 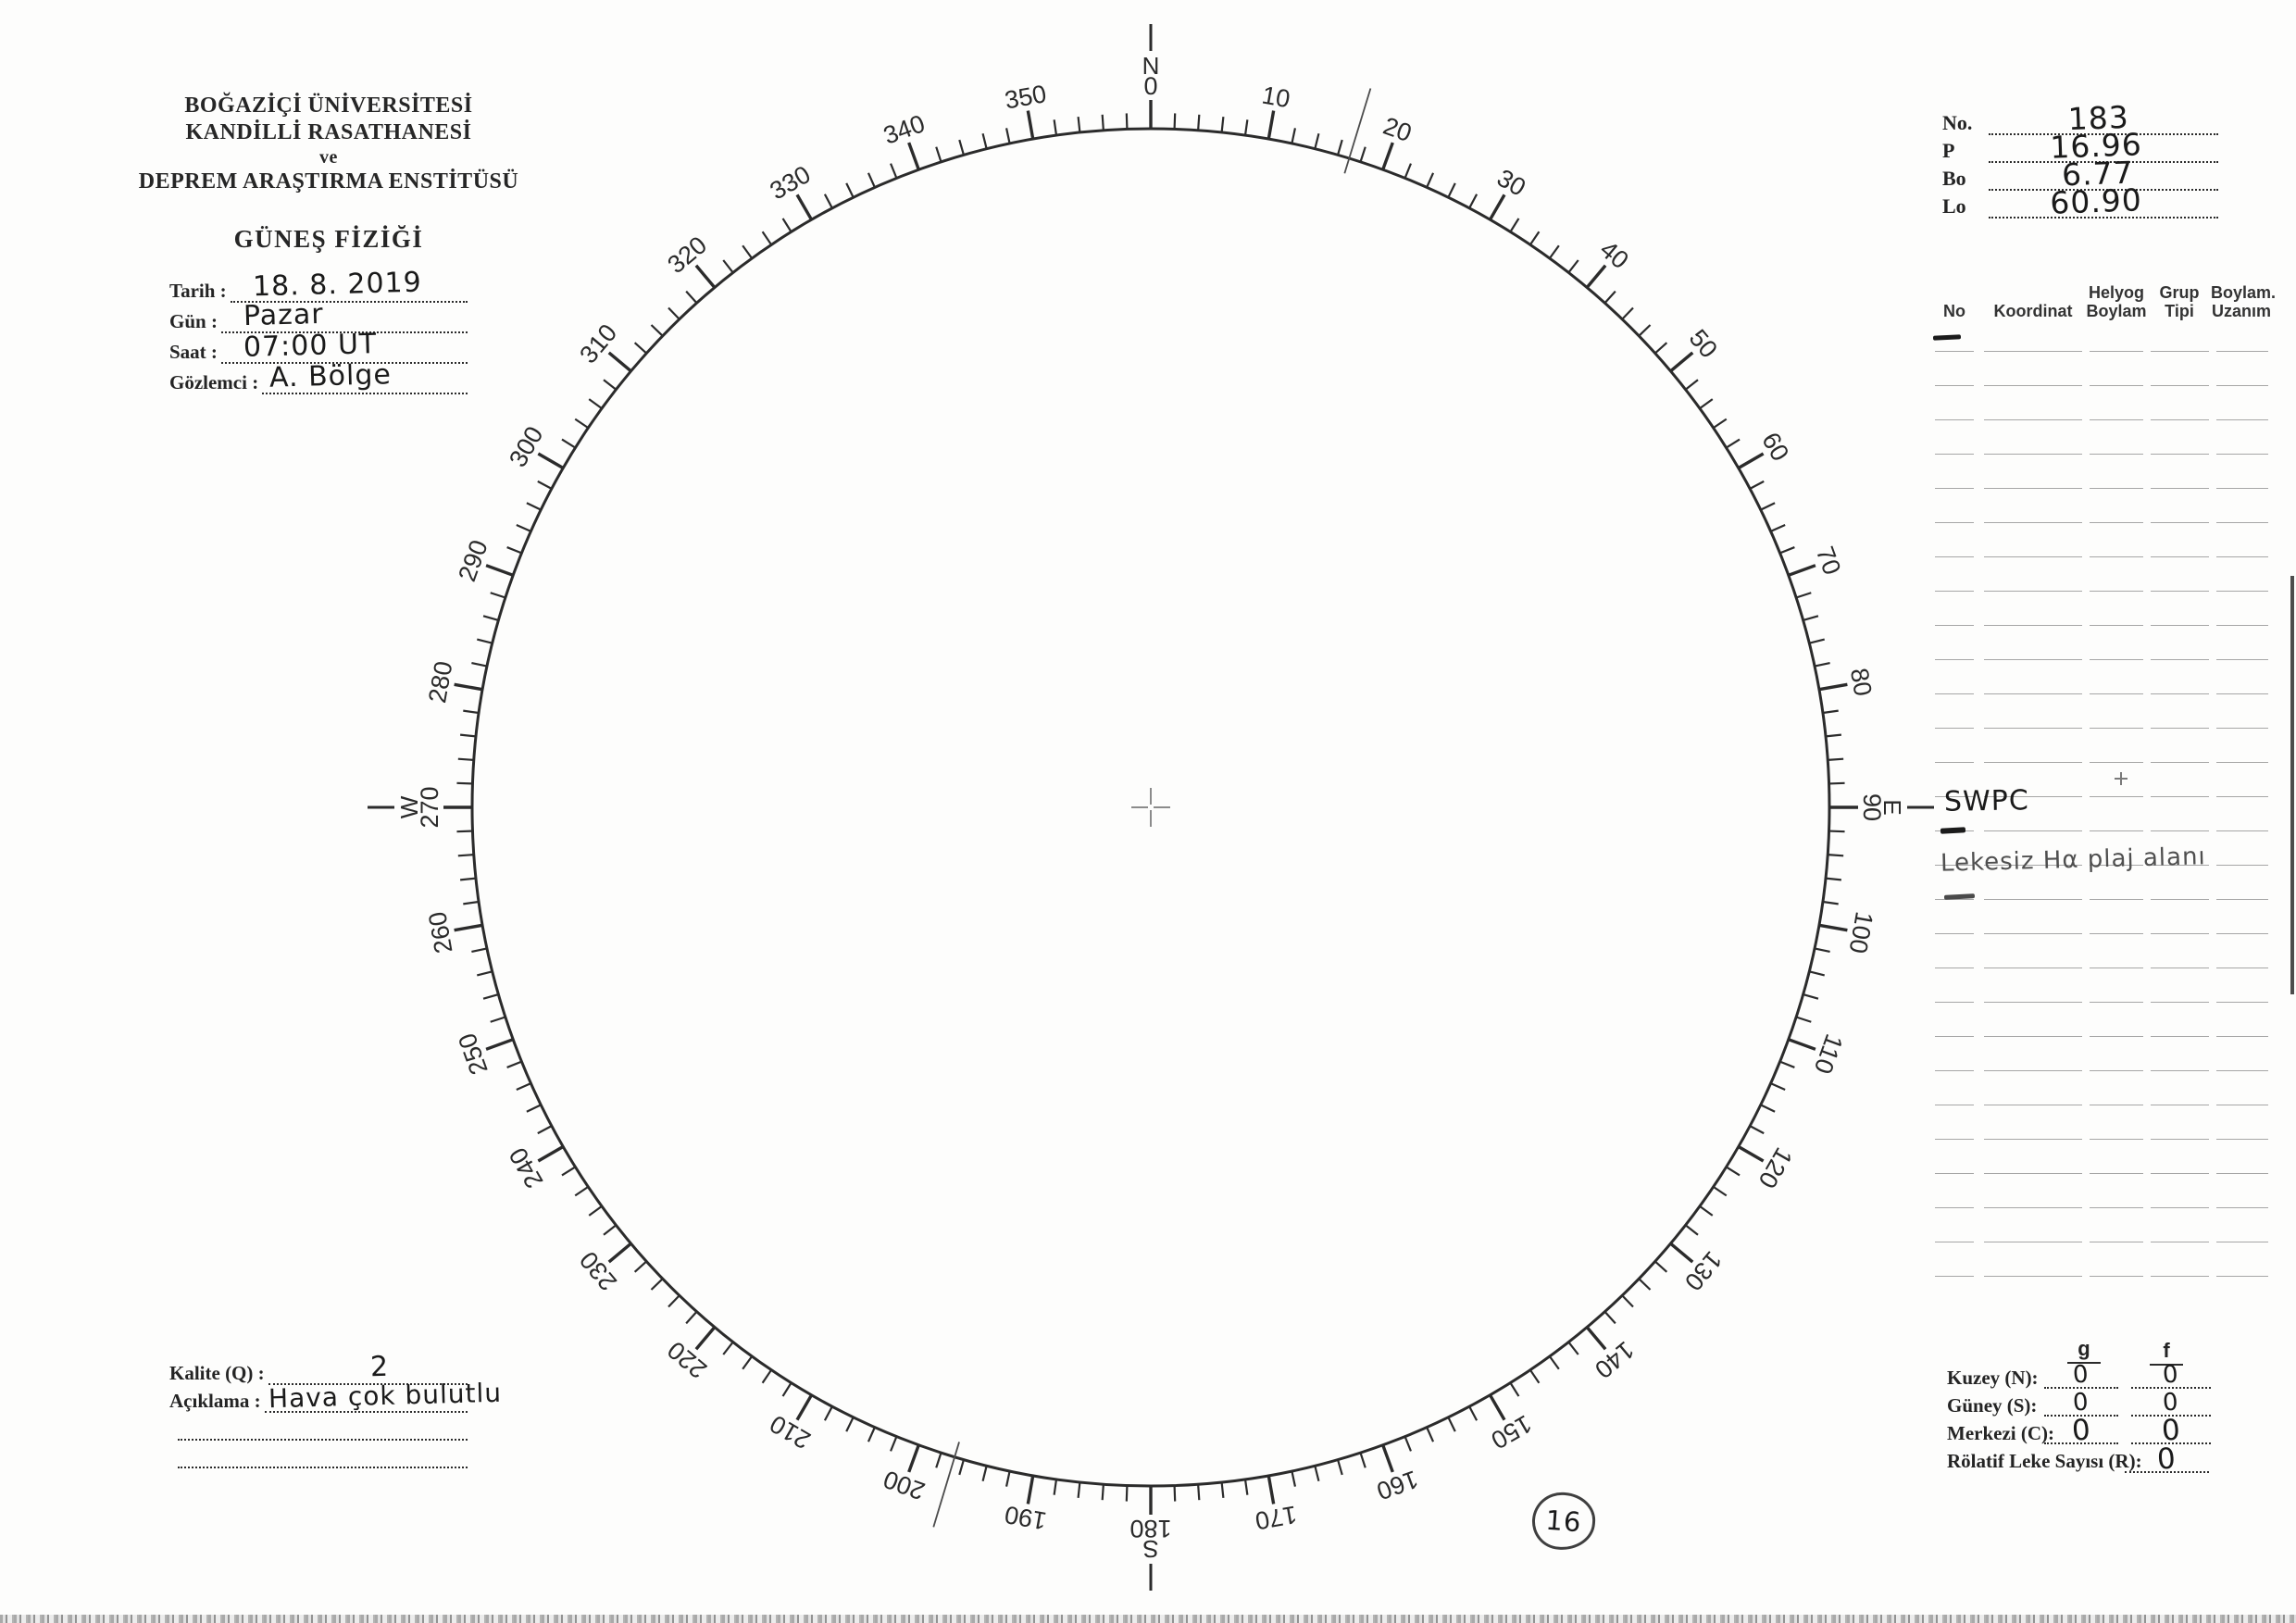 I want to click on field-row-tarih: Tarih : 18. 8. 2019, so click(x=318, y=285).